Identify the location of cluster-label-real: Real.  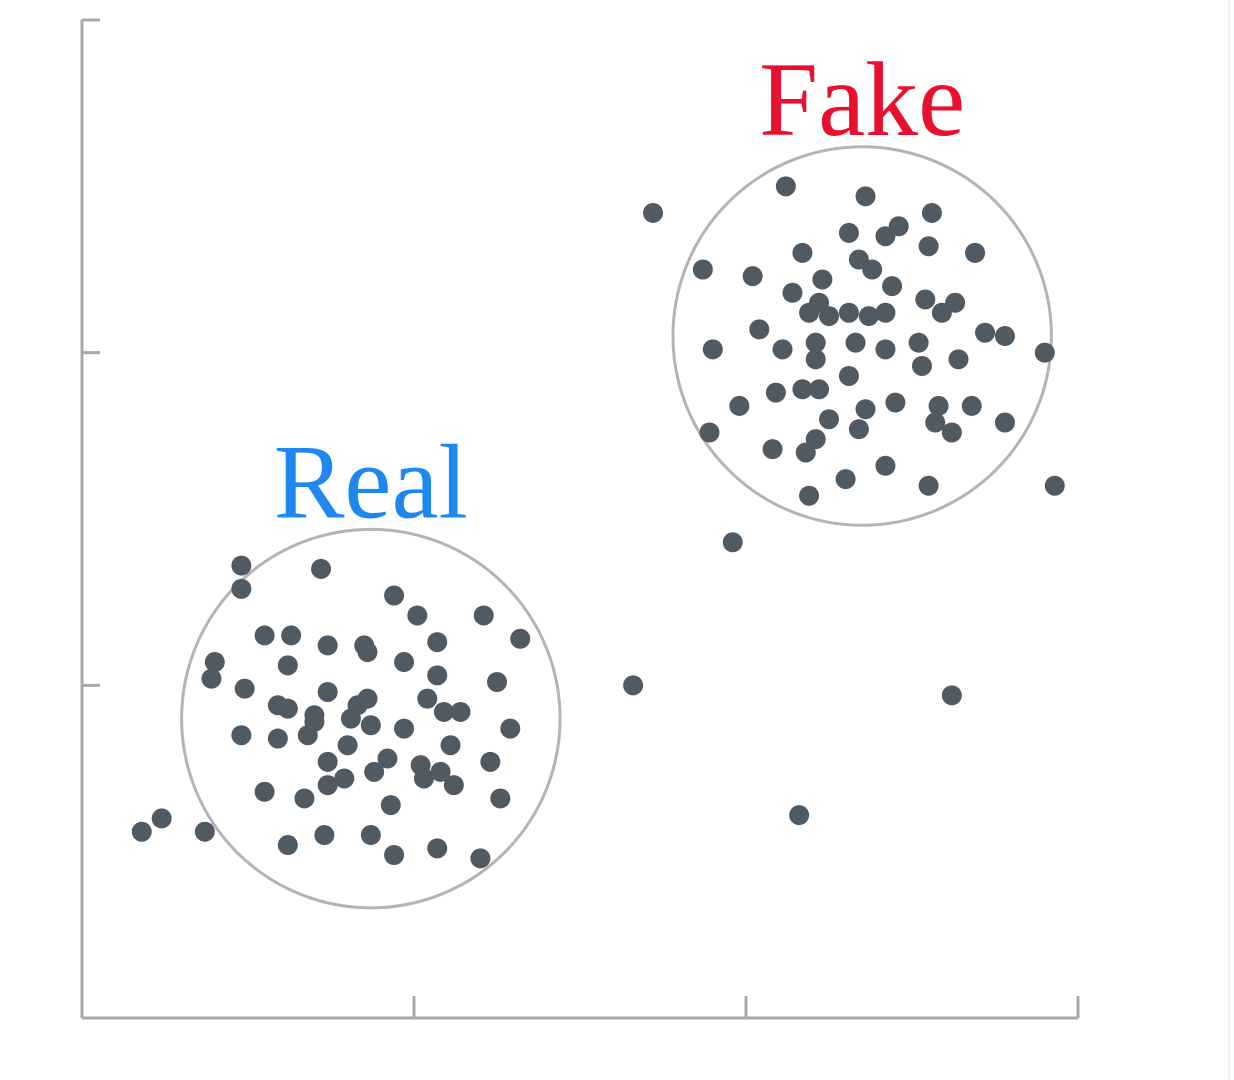
(371, 481).